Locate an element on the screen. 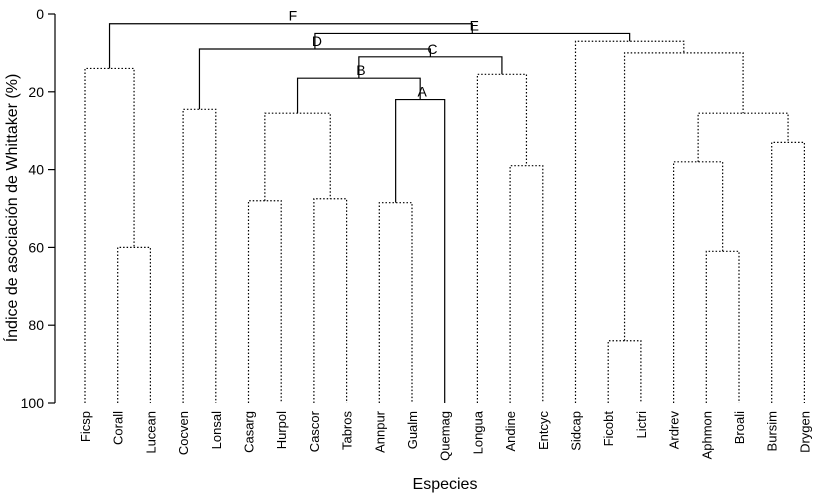  merge-link-n8 is located at coordinates (420, 250).